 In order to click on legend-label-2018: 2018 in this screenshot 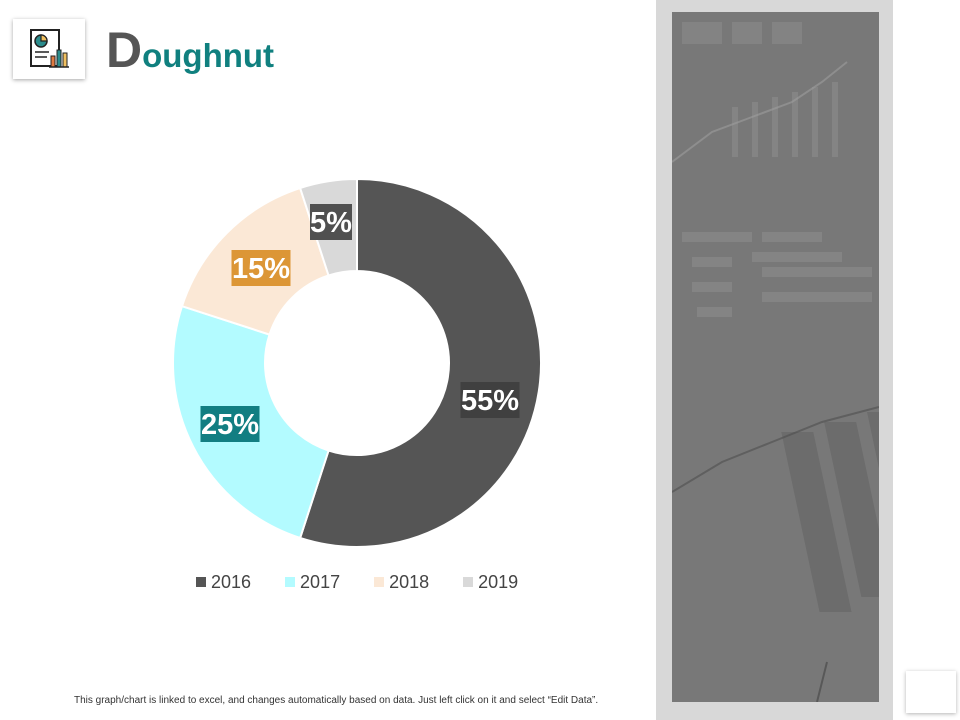, I will do `click(409, 581)`.